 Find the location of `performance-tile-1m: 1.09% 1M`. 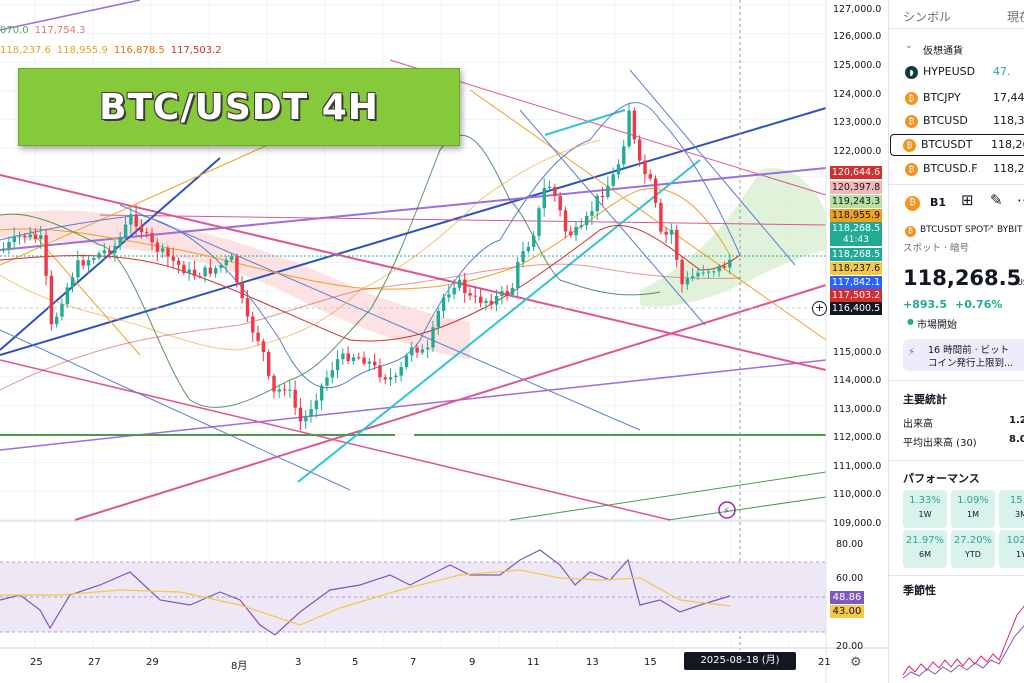

performance-tile-1m: 1.09% 1M is located at coordinates (973, 509).